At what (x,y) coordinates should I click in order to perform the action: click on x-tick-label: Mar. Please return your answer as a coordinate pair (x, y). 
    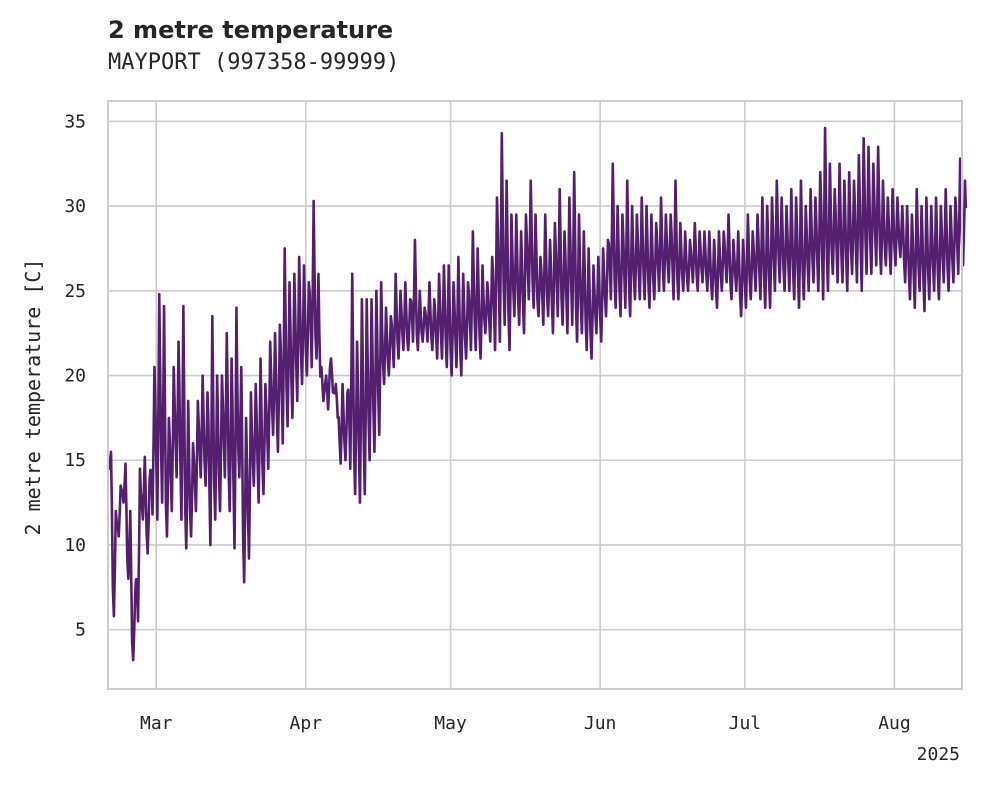
    Looking at the image, I should click on (156, 723).